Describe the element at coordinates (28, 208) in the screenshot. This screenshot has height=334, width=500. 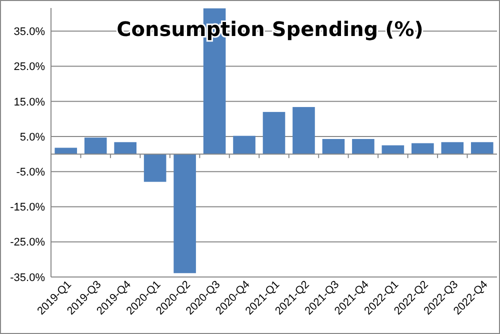
I see `y-tick-label: -15.0%` at that location.